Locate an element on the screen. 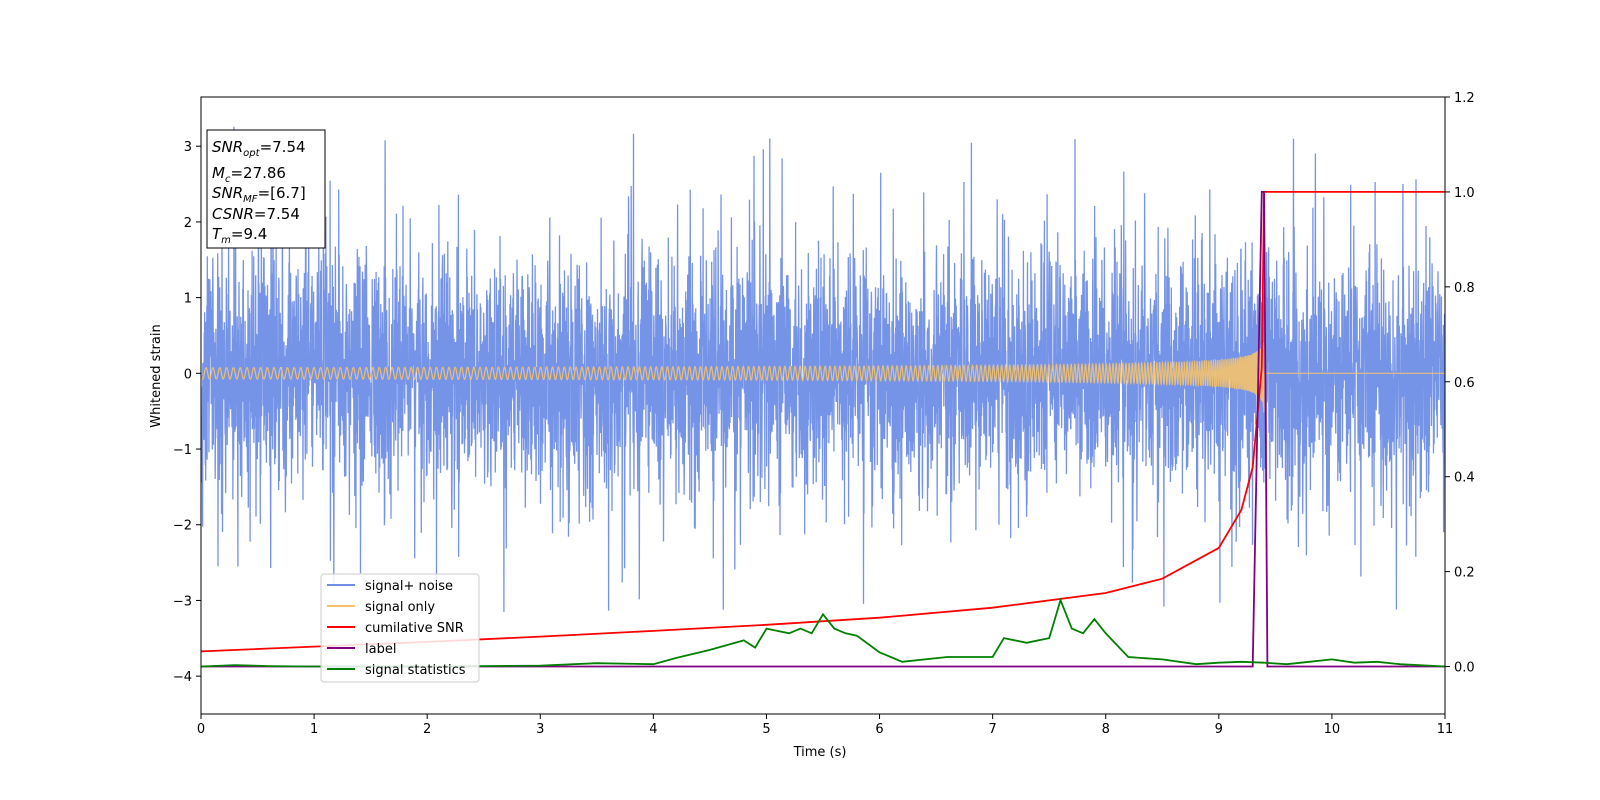 This screenshot has width=1600, height=800. info-line-mc: Mc=27.86 is located at coordinates (249, 174).